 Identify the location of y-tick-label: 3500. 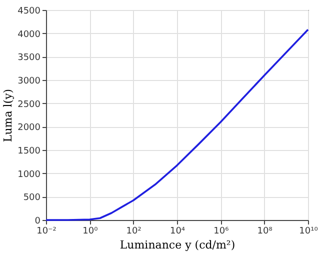
(29, 58).